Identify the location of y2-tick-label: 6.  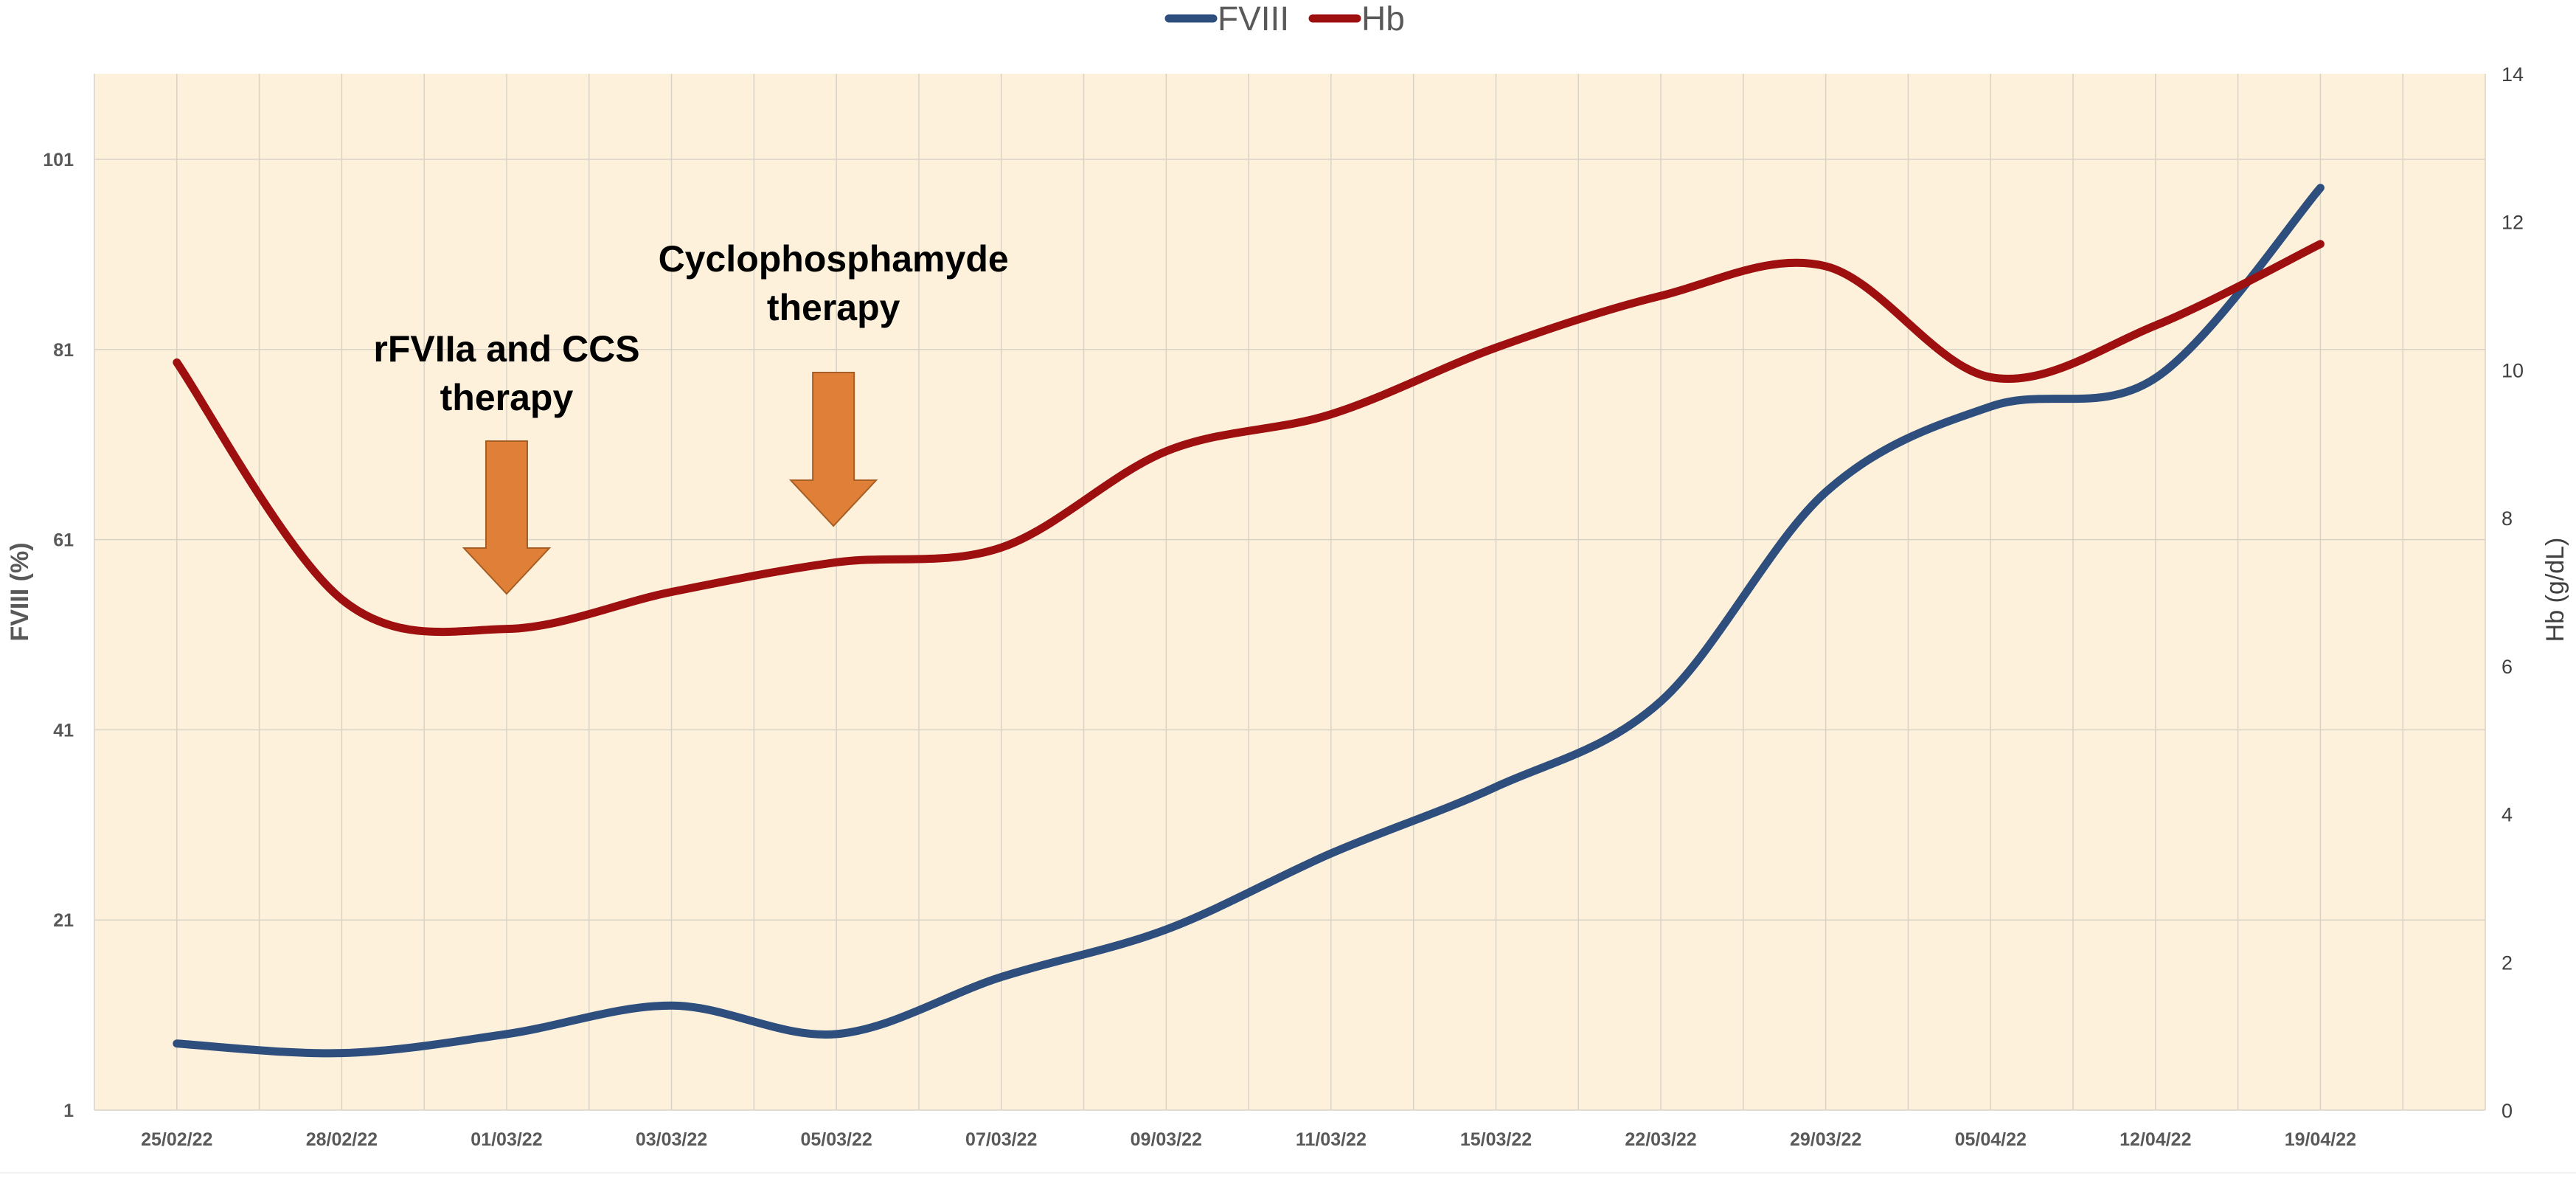
(2507, 667).